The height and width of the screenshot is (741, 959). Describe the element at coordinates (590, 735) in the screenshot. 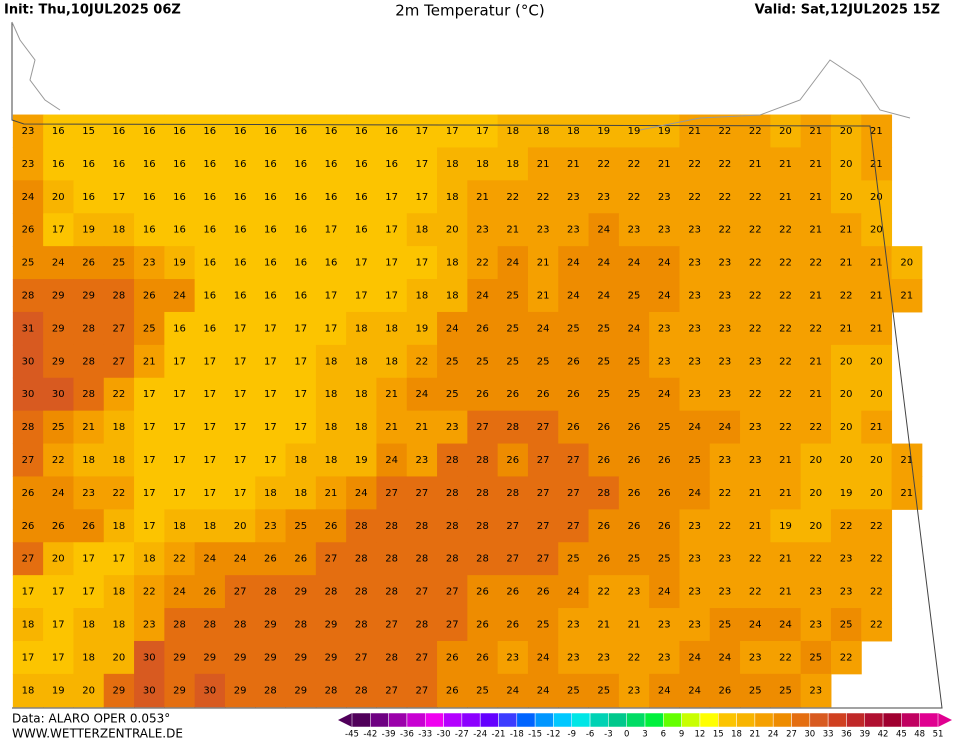

I see `colorbar-label: -6` at that location.